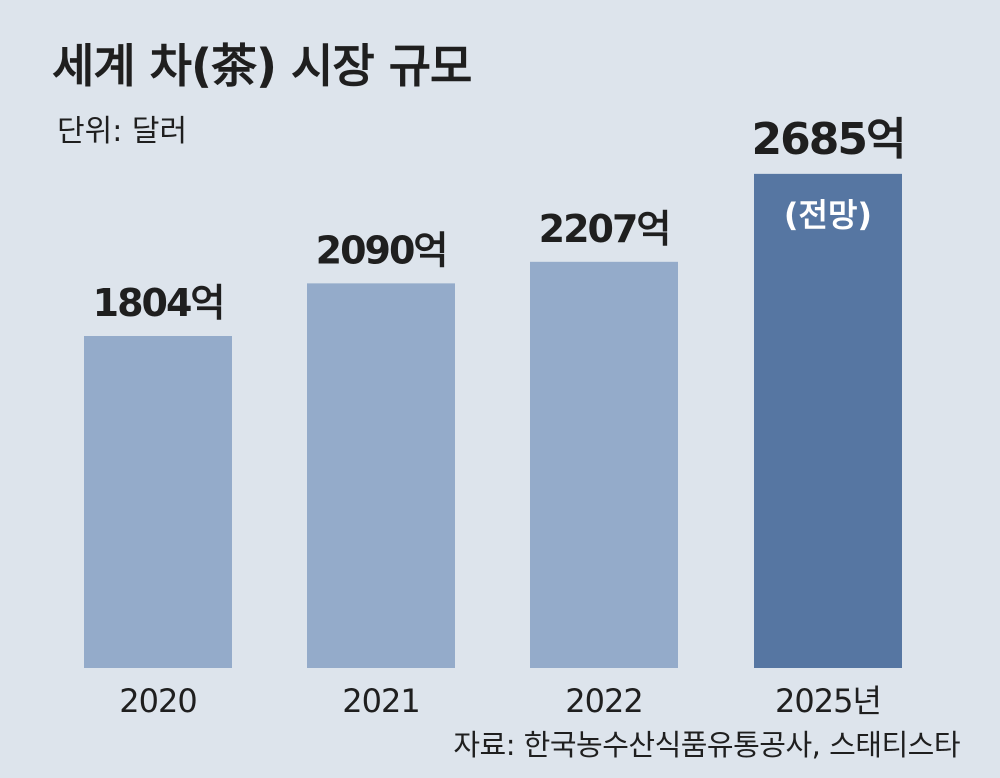 The image size is (1000, 778). What do you see at coordinates (381, 475) in the screenshot?
I see `bar-2021` at bounding box center [381, 475].